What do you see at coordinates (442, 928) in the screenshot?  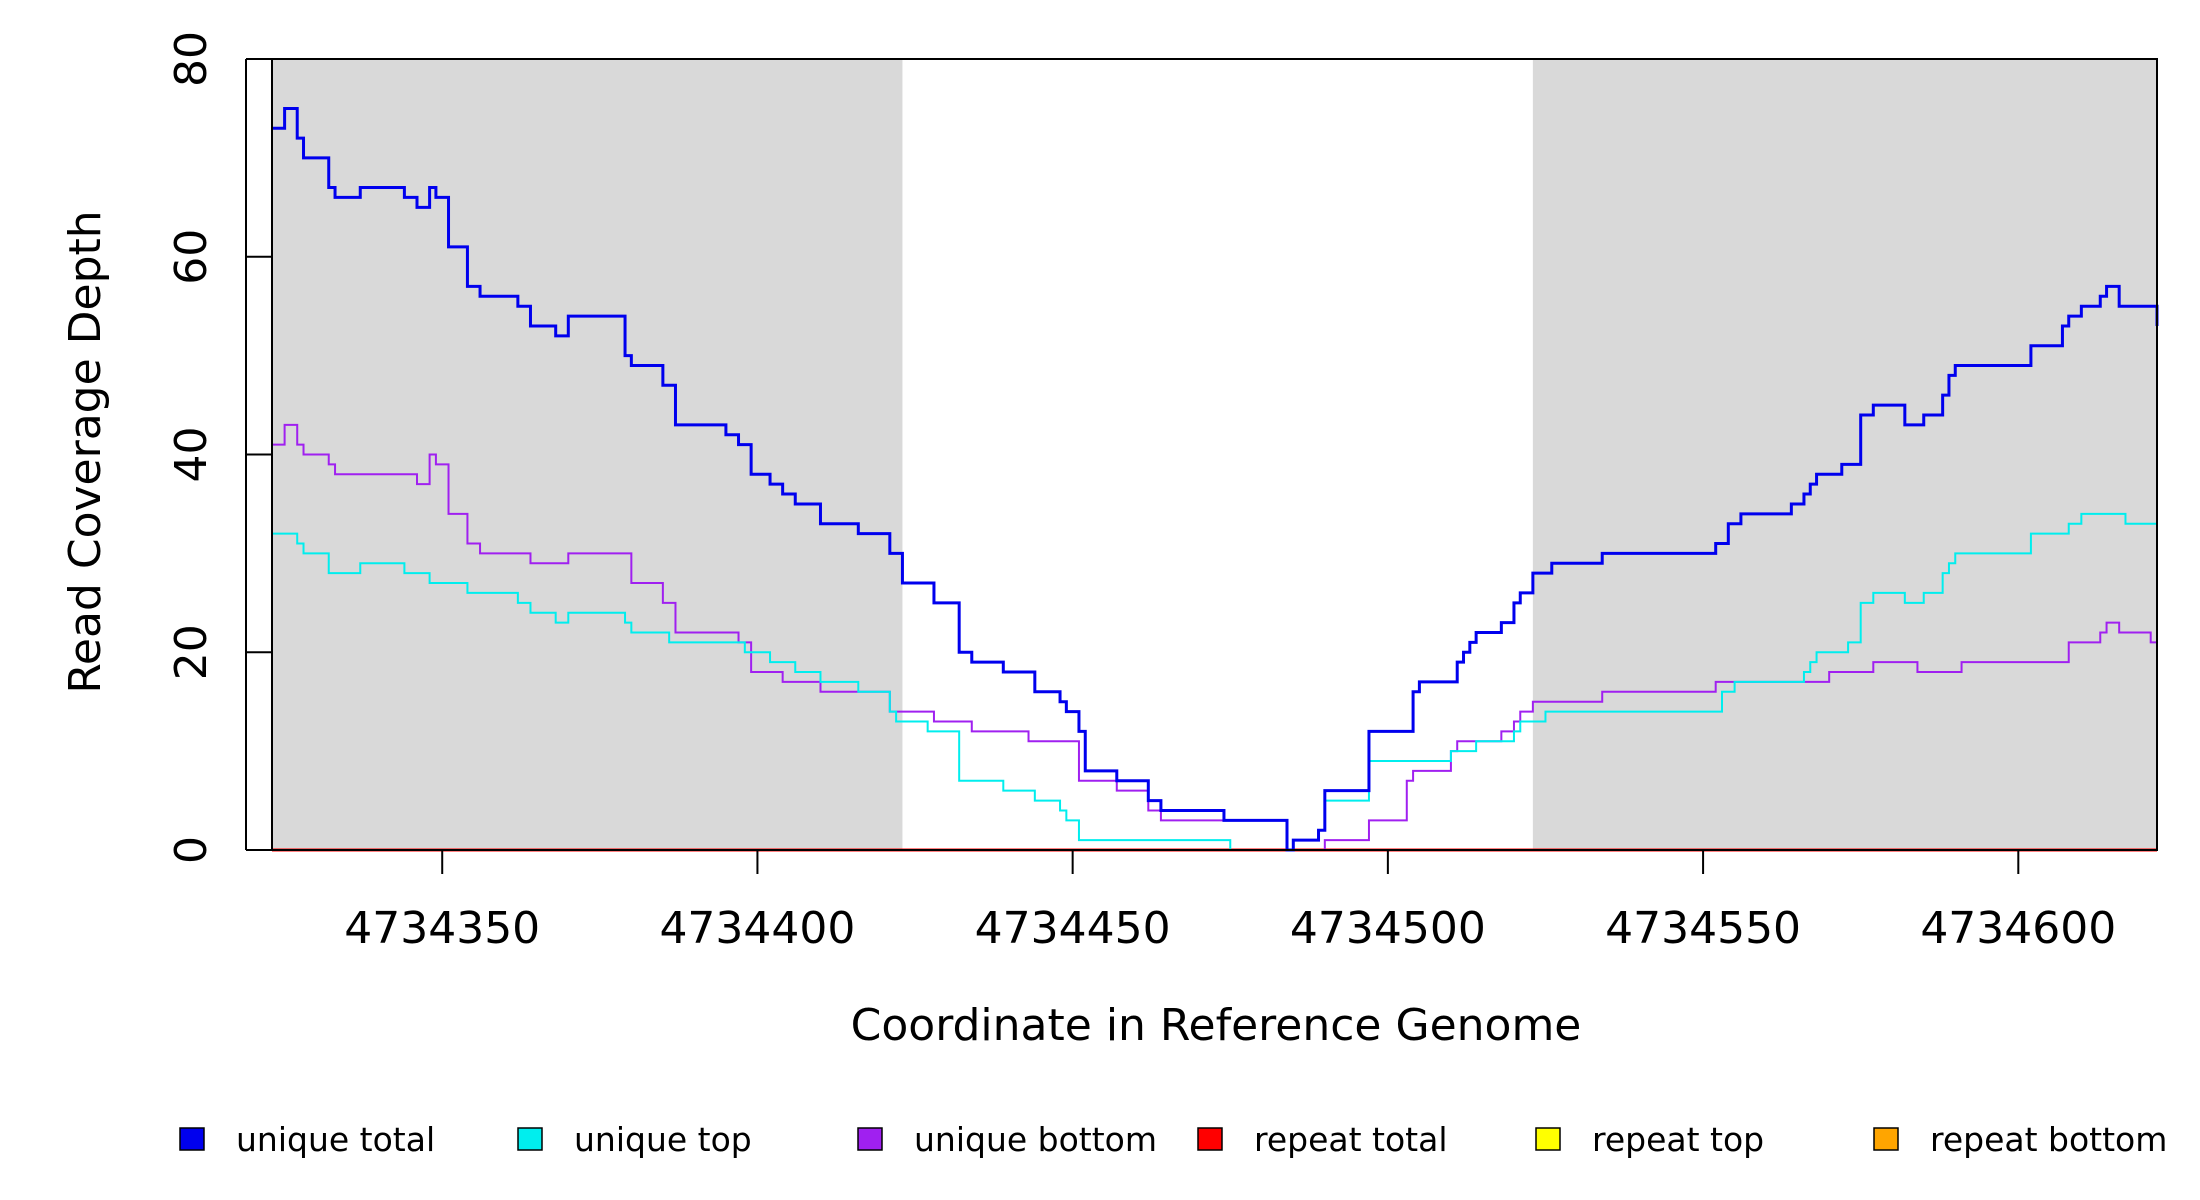 I see `x-tick-label: 4734350` at bounding box center [442, 928].